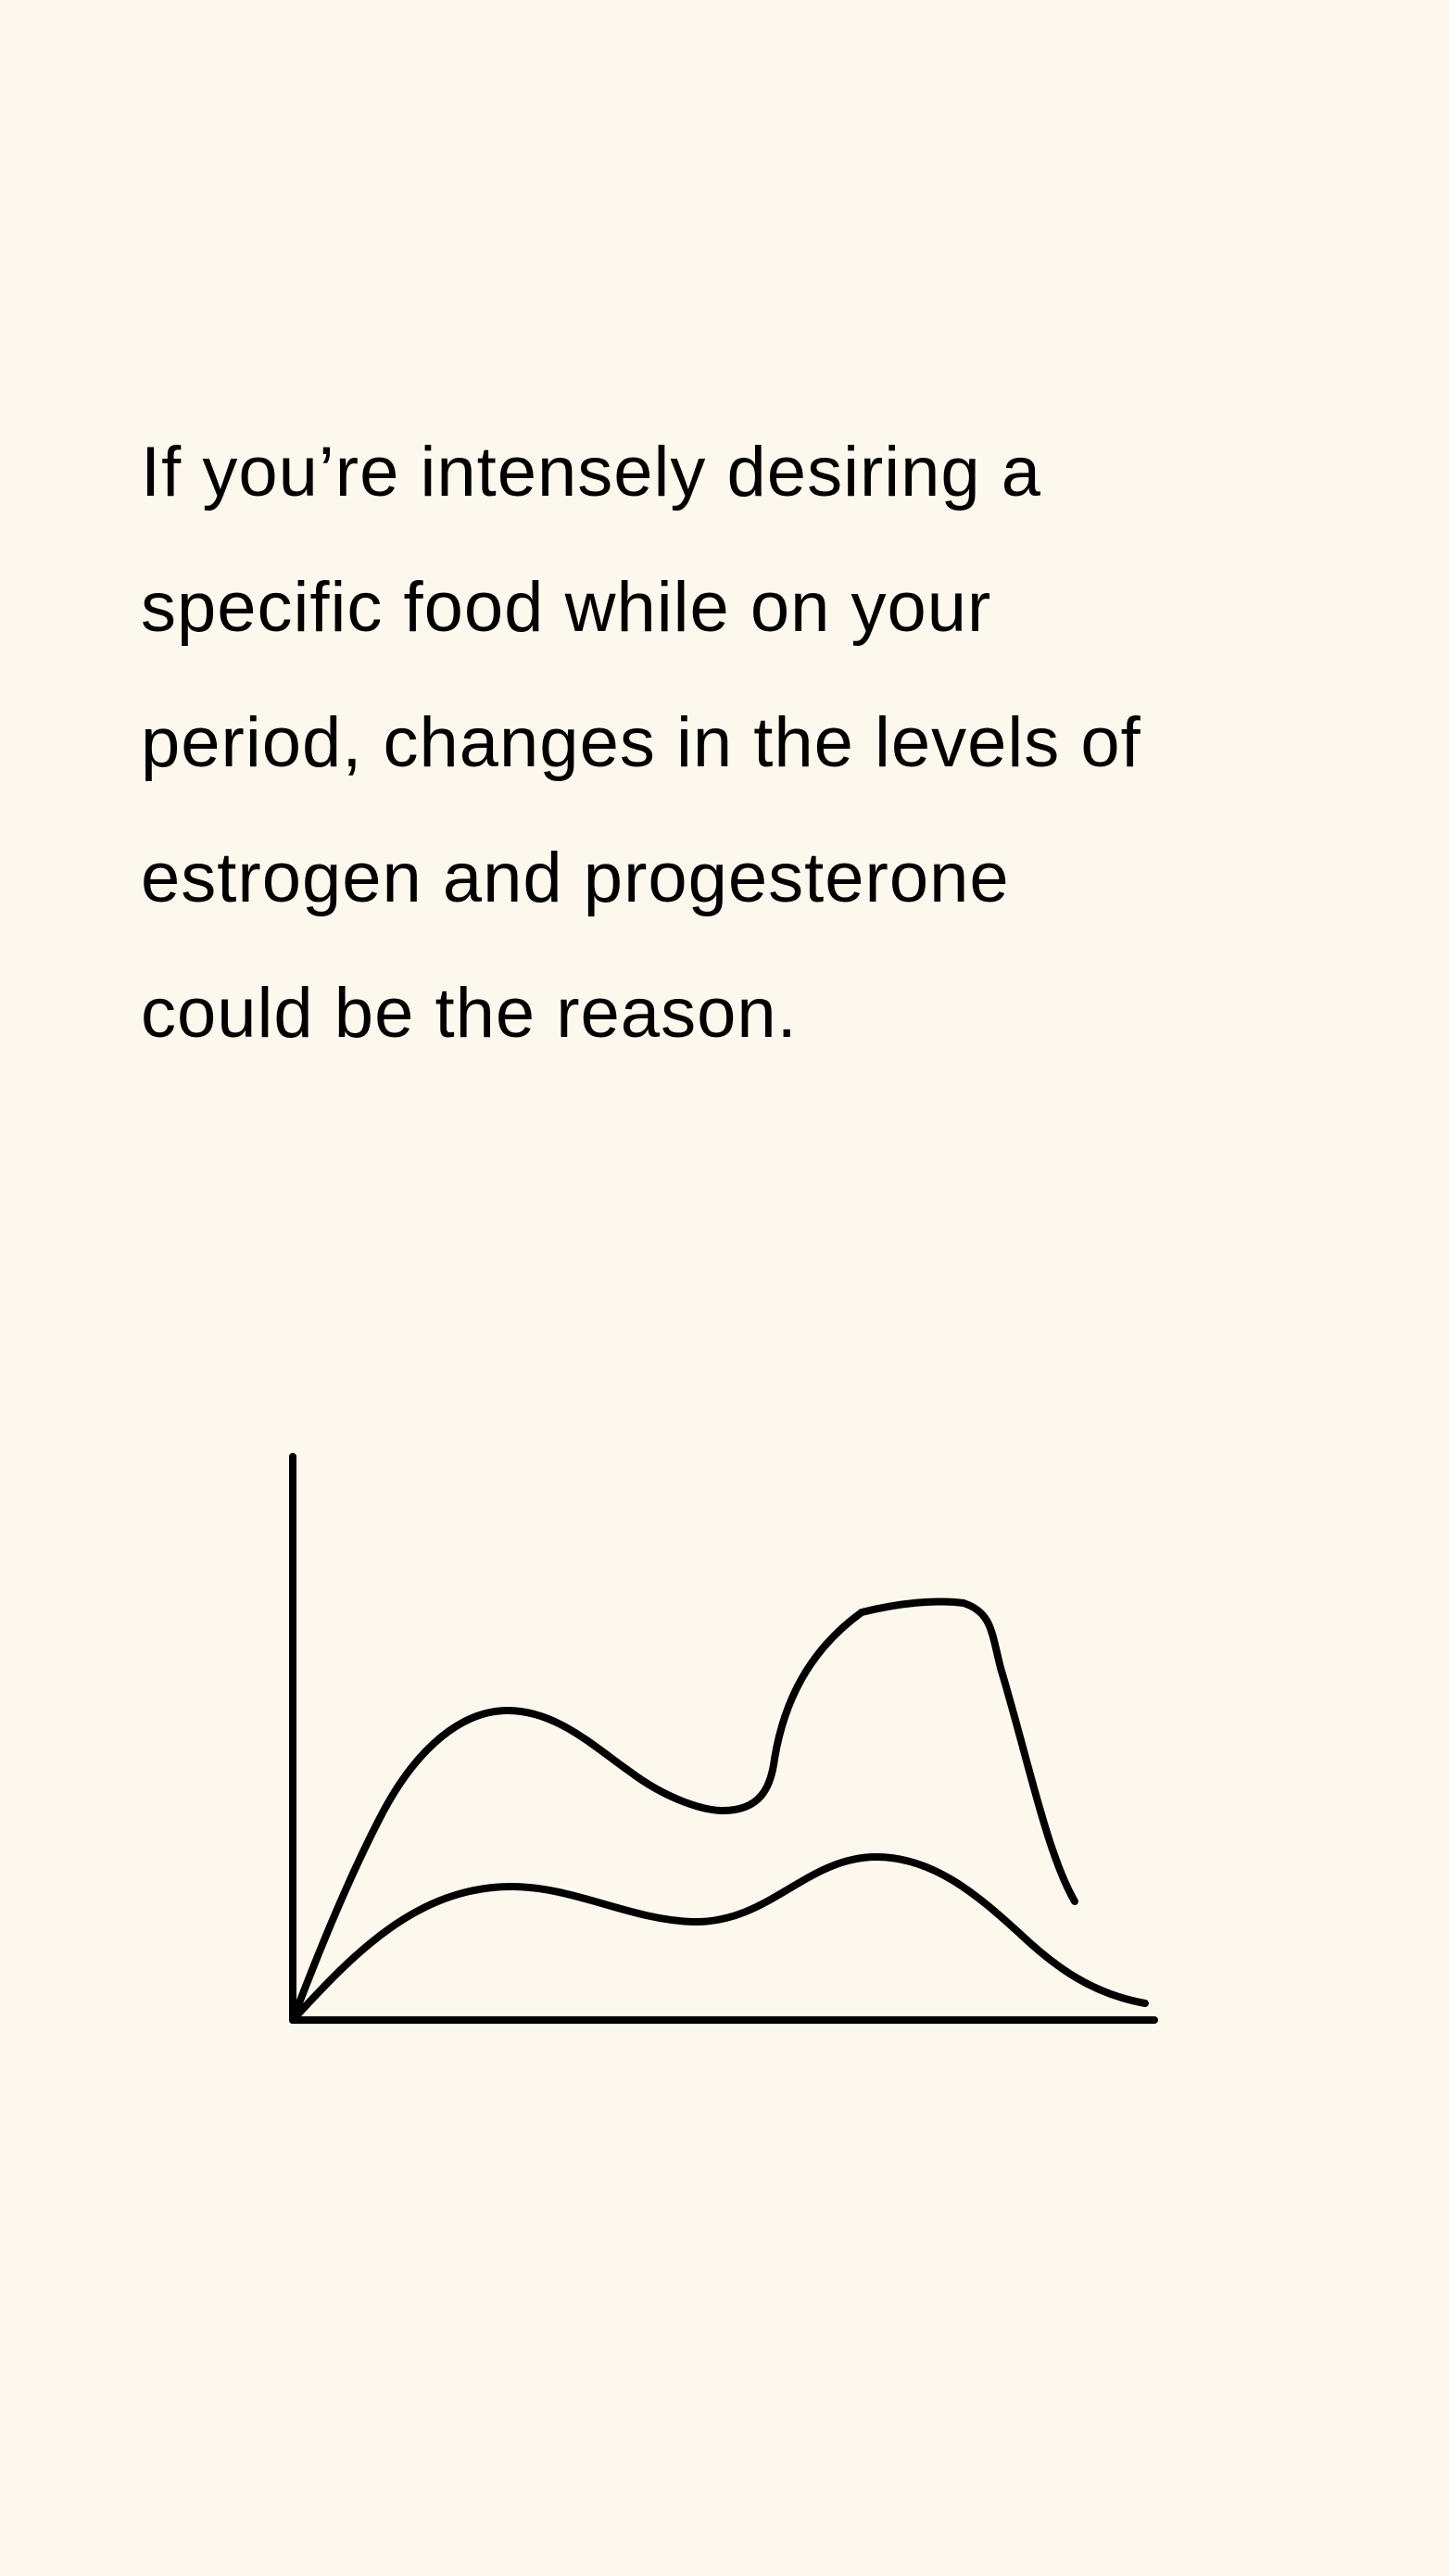 The width and height of the screenshot is (1449, 2576). What do you see at coordinates (566, 607) in the screenshot?
I see `body-text-line: specific food while on your` at bounding box center [566, 607].